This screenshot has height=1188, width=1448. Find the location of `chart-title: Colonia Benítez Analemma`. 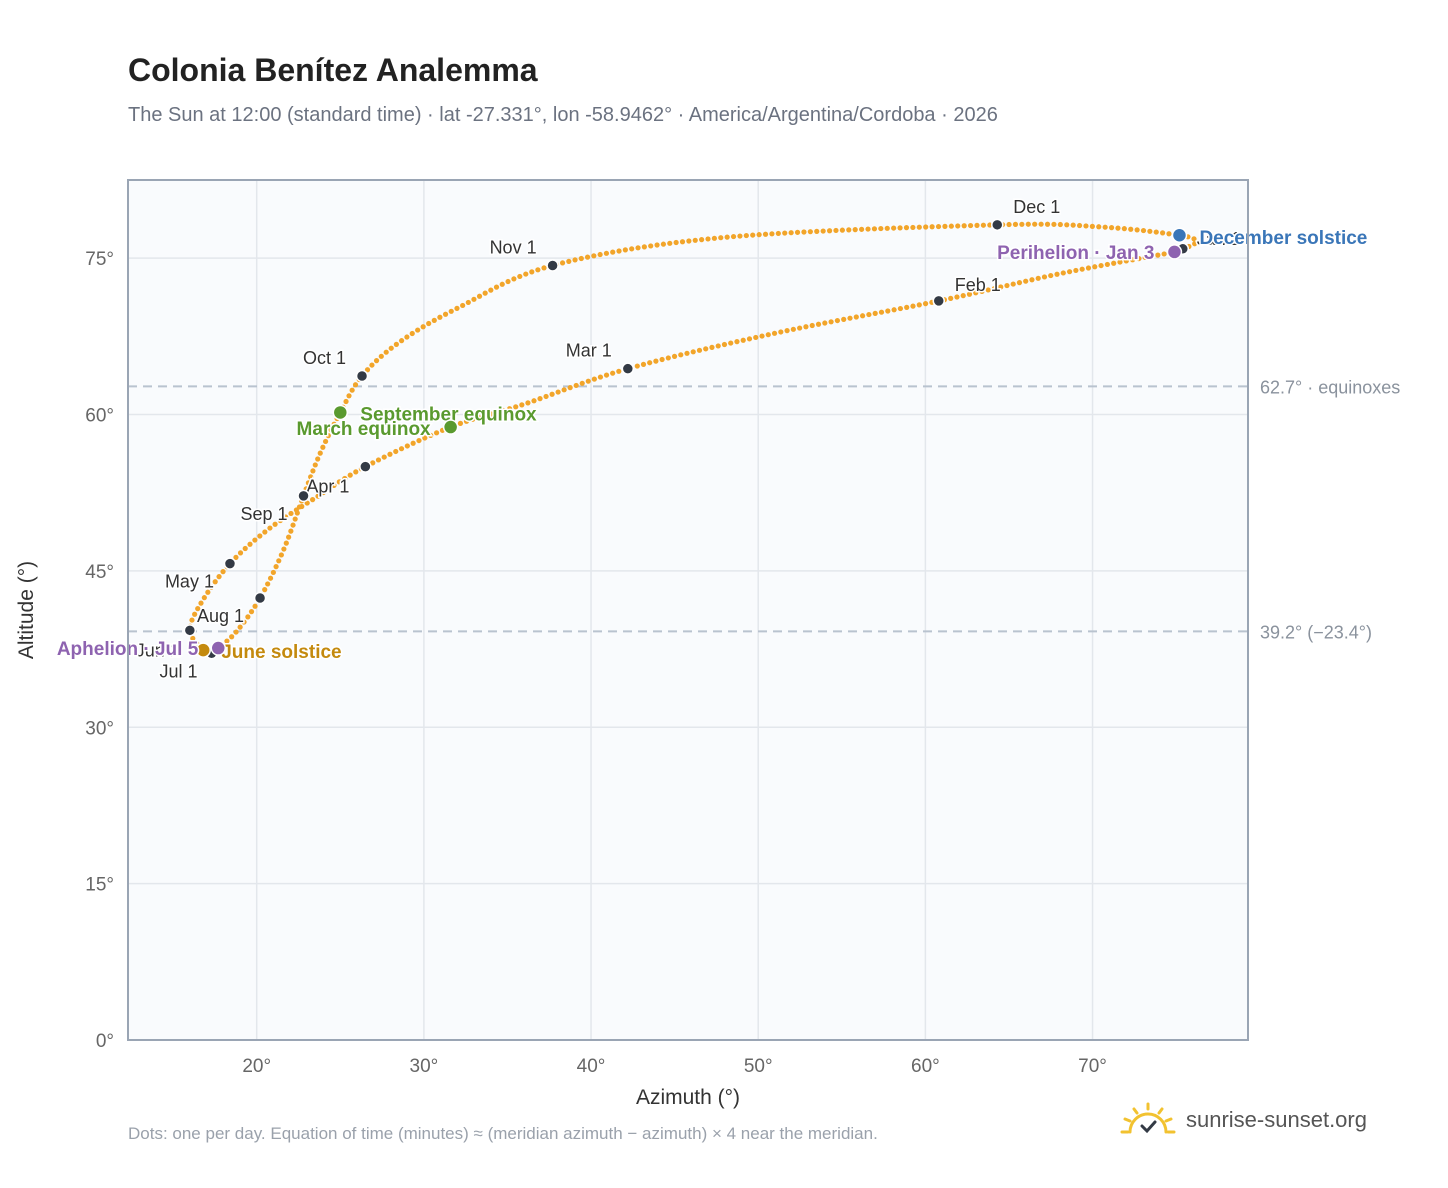

chart-title: Colonia Benítez Analemma is located at coordinates (333, 70).